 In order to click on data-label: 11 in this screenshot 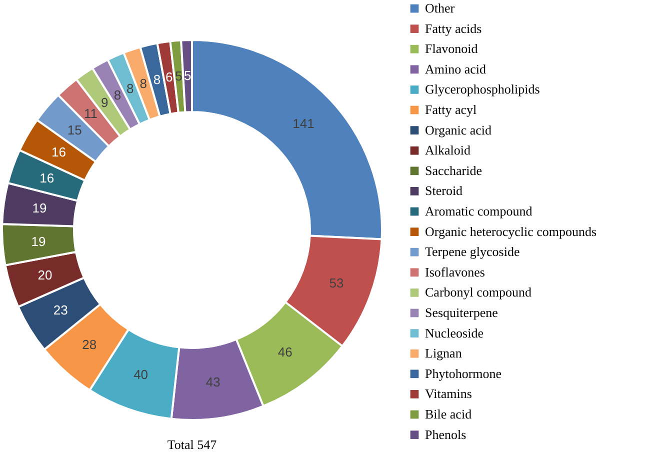, I will do `click(91, 114)`.